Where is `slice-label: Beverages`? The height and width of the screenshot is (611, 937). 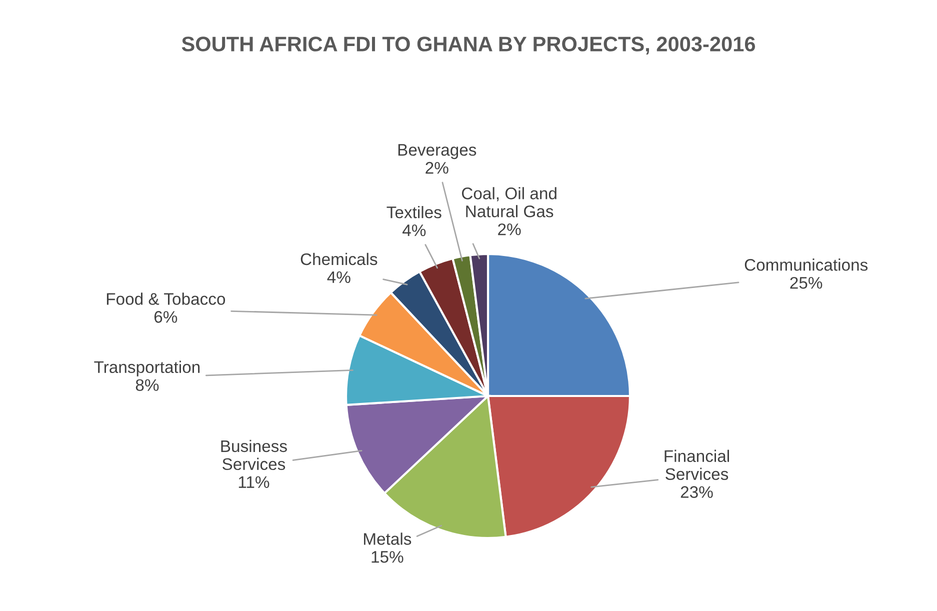 slice-label: Beverages is located at coordinates (437, 152).